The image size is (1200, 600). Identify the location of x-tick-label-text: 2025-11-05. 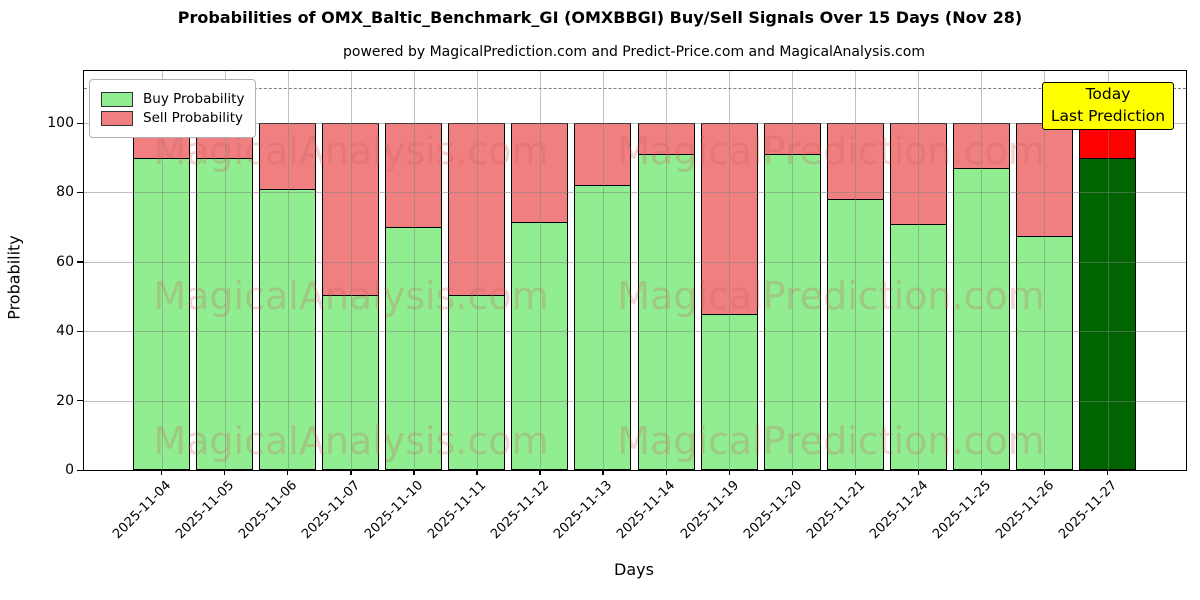
(205, 510).